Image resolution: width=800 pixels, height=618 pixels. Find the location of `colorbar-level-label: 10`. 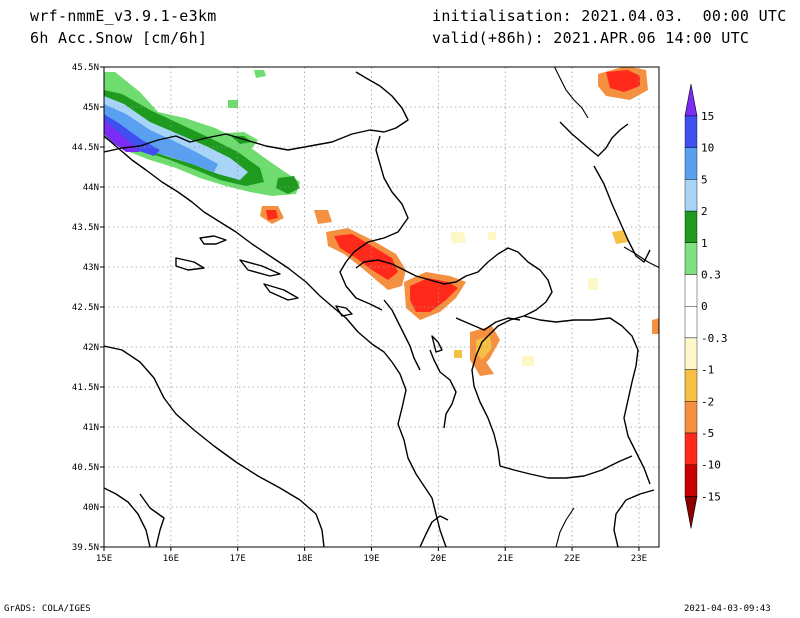

colorbar-level-label: 10 is located at coordinates (707, 148).